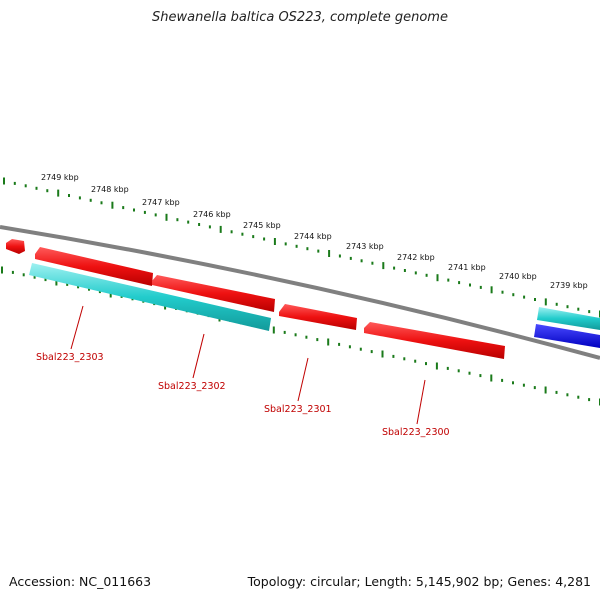 This screenshot has width=600, height=600. What do you see at coordinates (161, 202) in the screenshot?
I see `scale-label: 2747 kbp` at bounding box center [161, 202].